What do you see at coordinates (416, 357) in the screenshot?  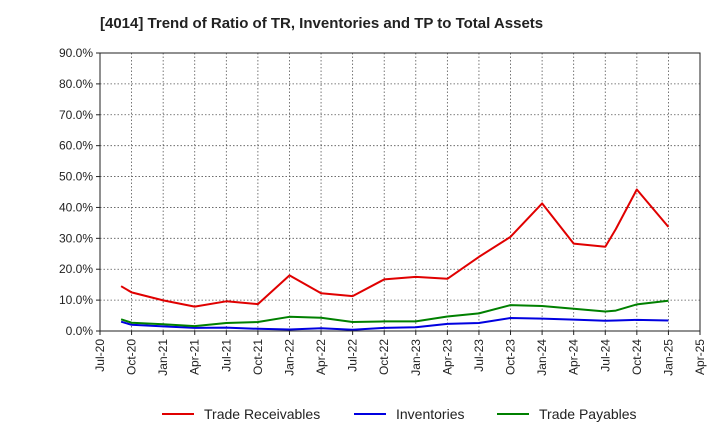 I see `x-tick-label: Jan-23` at bounding box center [416, 357].